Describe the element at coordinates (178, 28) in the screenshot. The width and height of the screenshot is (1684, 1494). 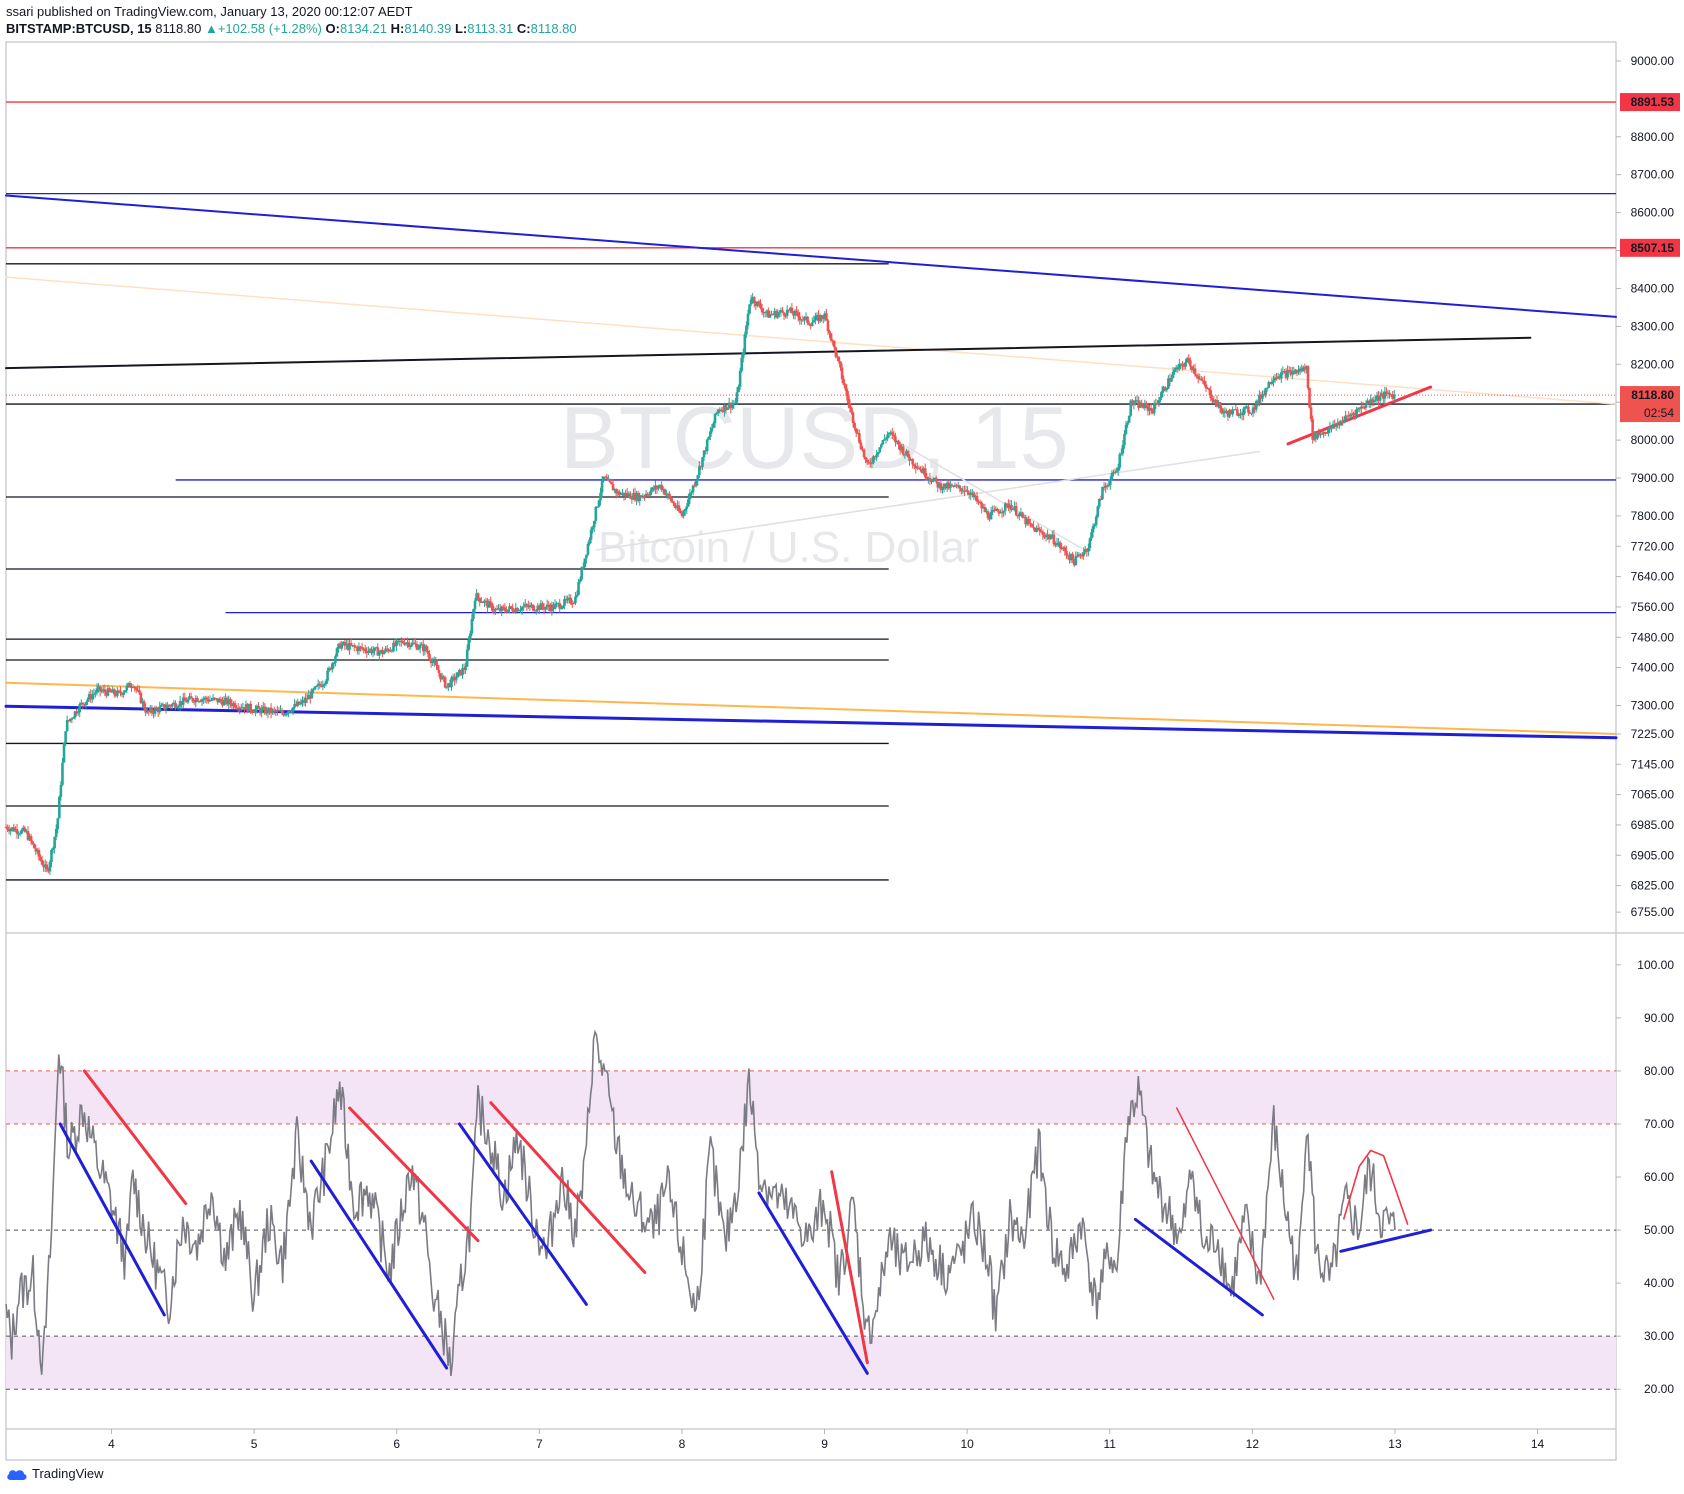
I see `last-price-value: 8118.80` at that location.